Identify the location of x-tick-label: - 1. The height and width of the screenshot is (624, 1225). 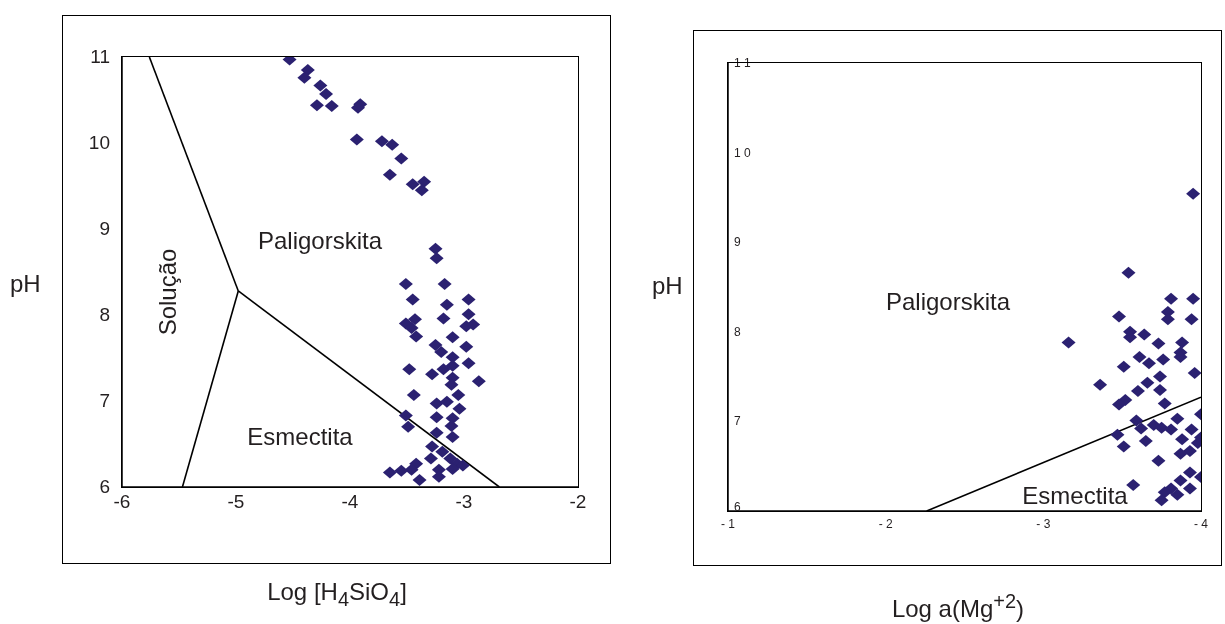
(728, 523).